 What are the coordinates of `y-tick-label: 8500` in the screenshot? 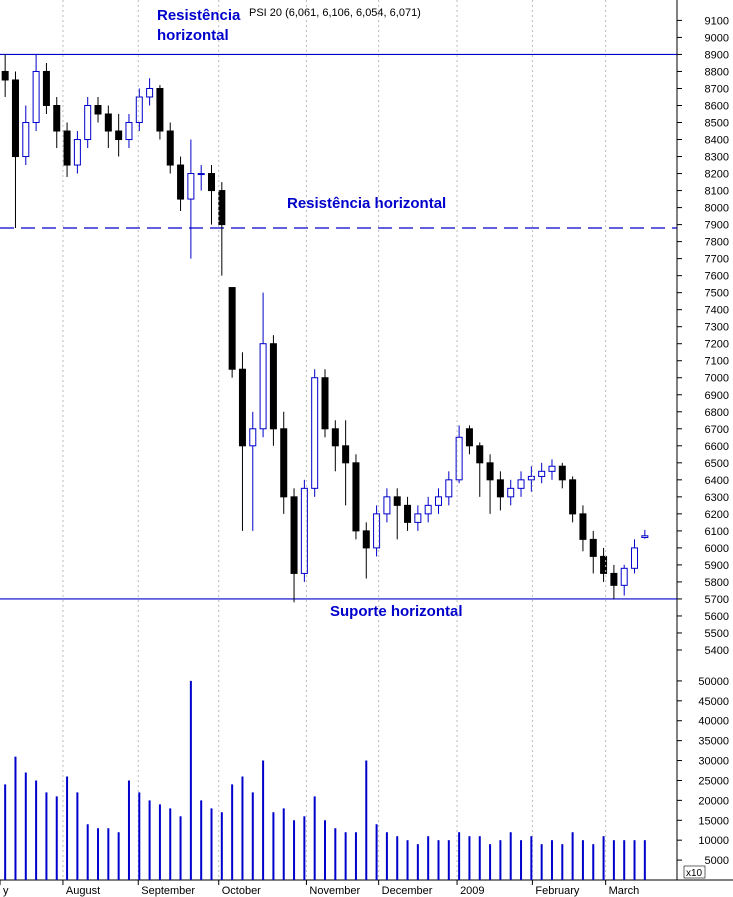 It's located at (717, 124).